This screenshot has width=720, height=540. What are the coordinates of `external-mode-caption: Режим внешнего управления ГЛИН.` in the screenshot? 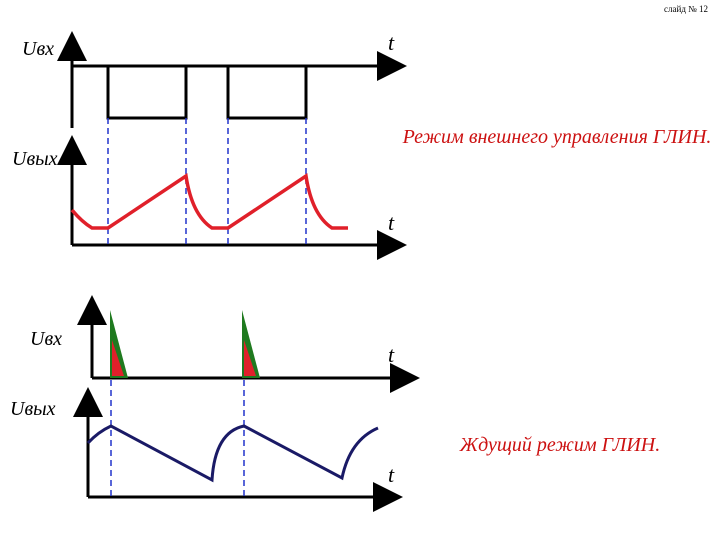 It's located at (557, 137).